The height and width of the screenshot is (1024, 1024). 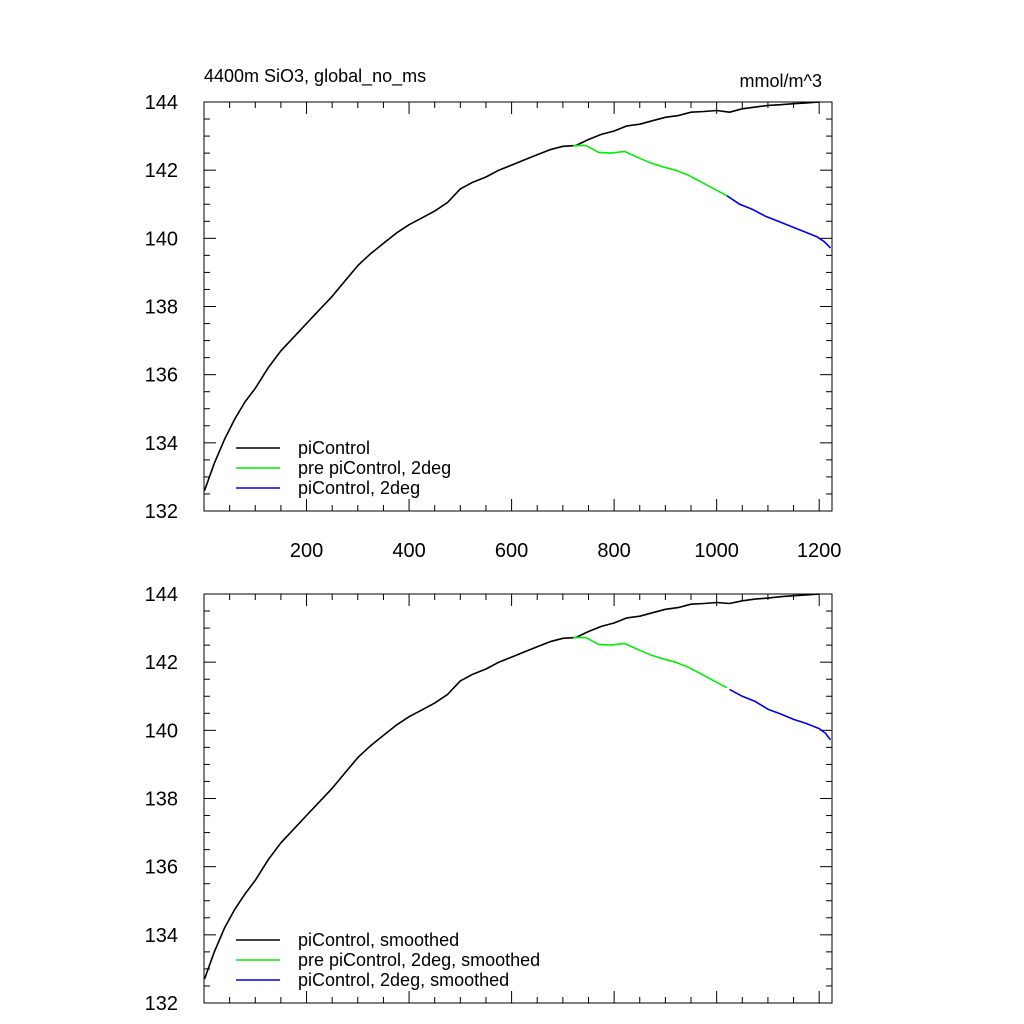 What do you see at coordinates (408, 551) in the screenshot?
I see `x-tick-label: 400` at bounding box center [408, 551].